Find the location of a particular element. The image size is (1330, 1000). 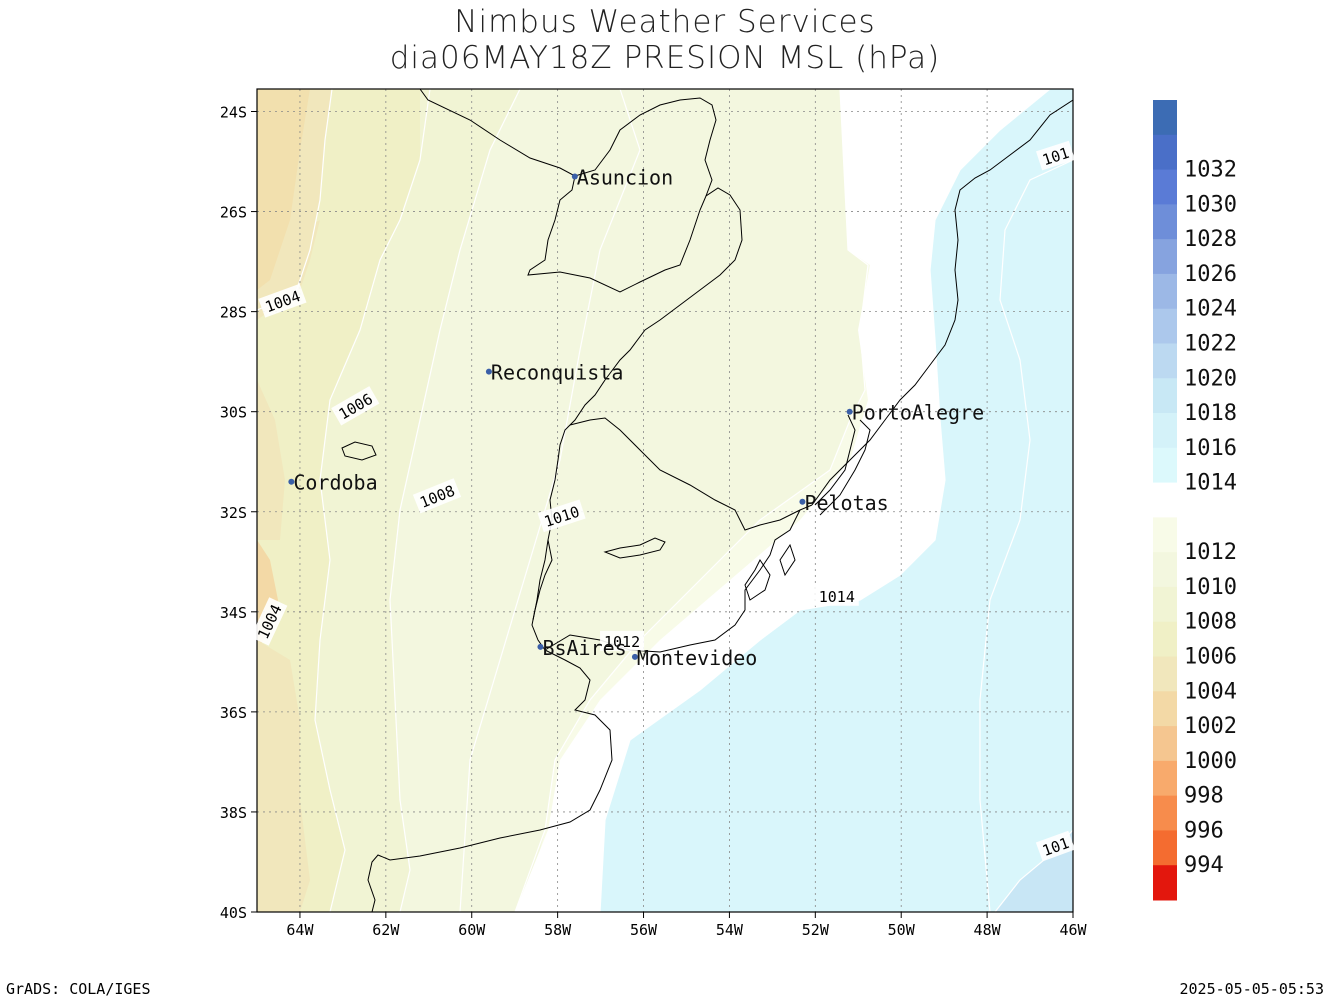

colorbar-label: 1010 is located at coordinates (1210, 587).